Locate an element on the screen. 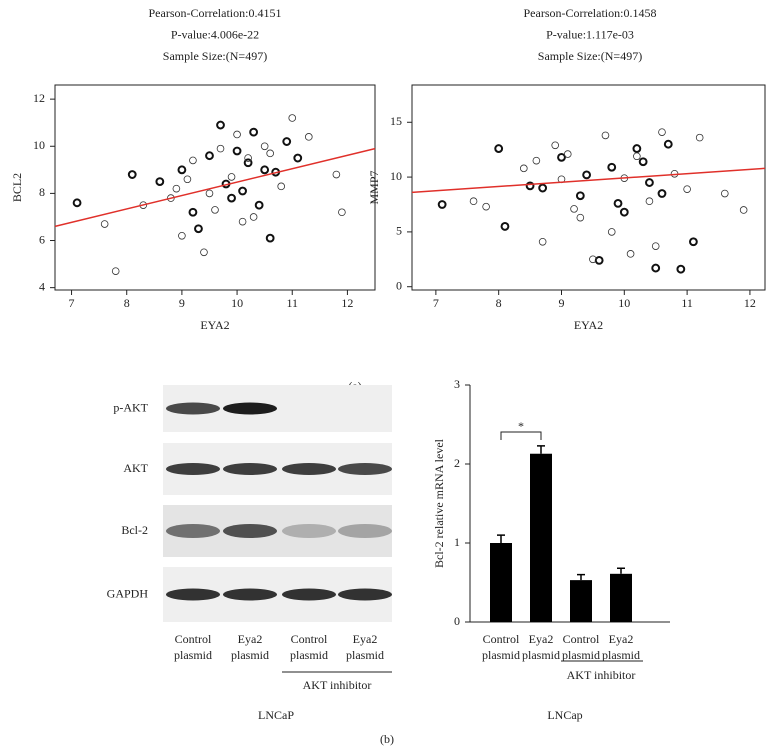 The image size is (774, 754). x-tick-label: 9 is located at coordinates (182, 303).